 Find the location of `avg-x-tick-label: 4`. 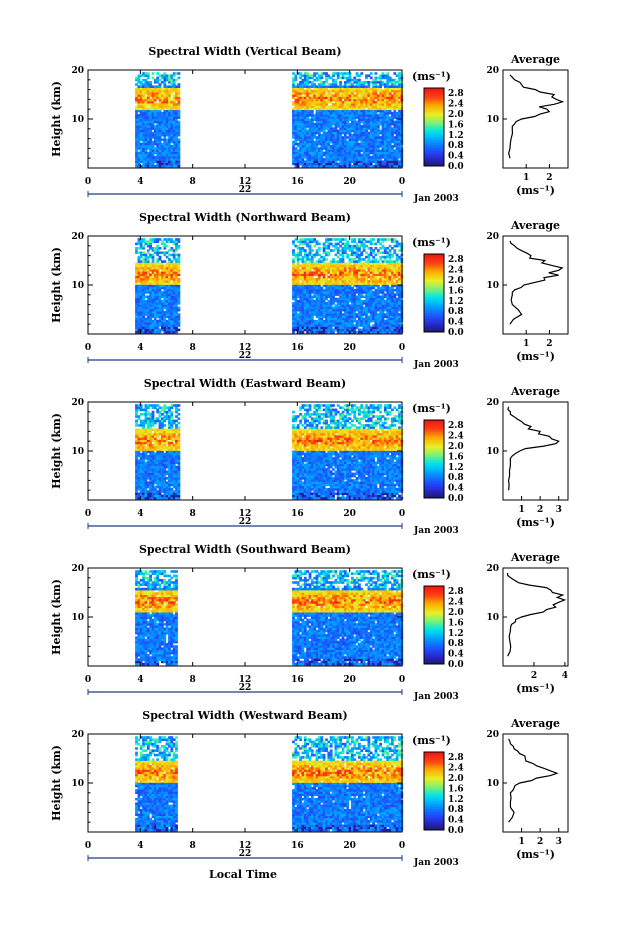

avg-x-tick-label: 4 is located at coordinates (565, 676).